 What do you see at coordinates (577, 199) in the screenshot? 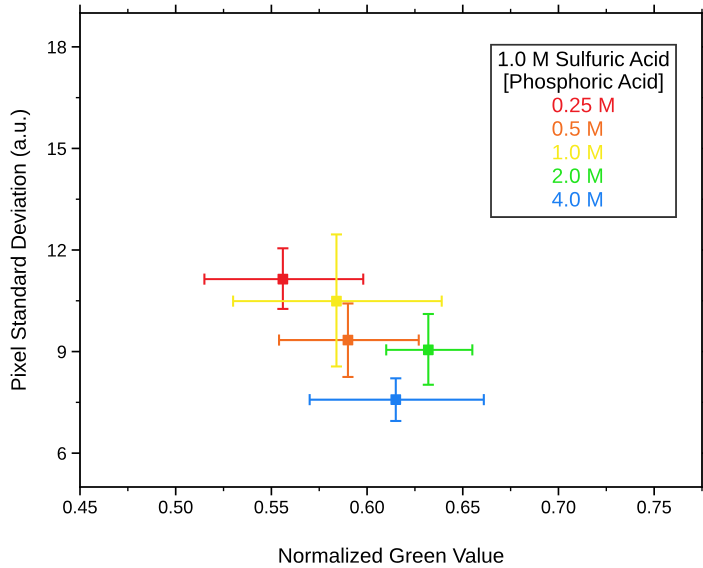
I see `text: 4.0 M` at bounding box center [577, 199].